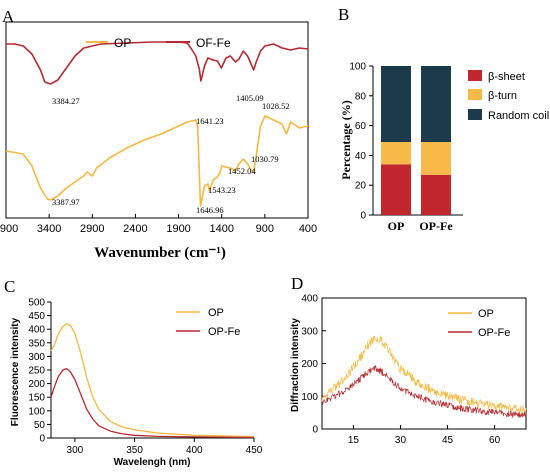 The height and width of the screenshot is (474, 550). What do you see at coordinates (309, 331) in the screenshot?
I see `panel-d-y-tick-label-300: 300` at bounding box center [309, 331].